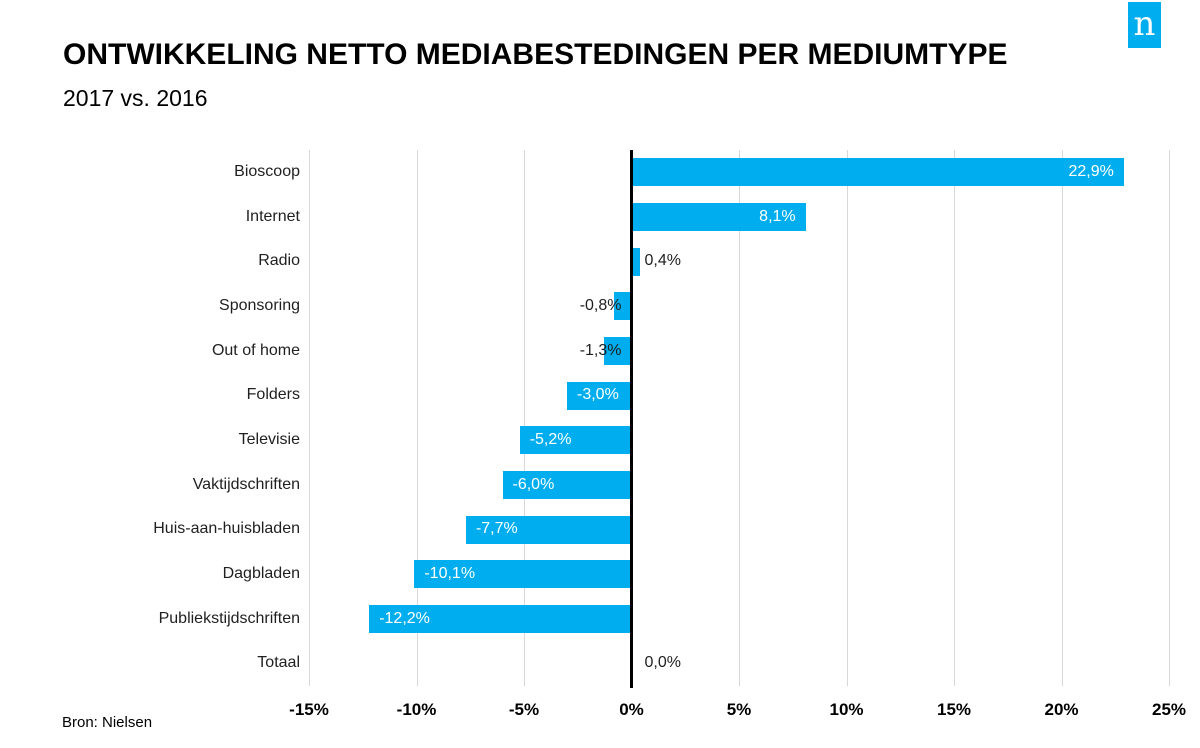  I want to click on category-label: Televisie, so click(269, 439).